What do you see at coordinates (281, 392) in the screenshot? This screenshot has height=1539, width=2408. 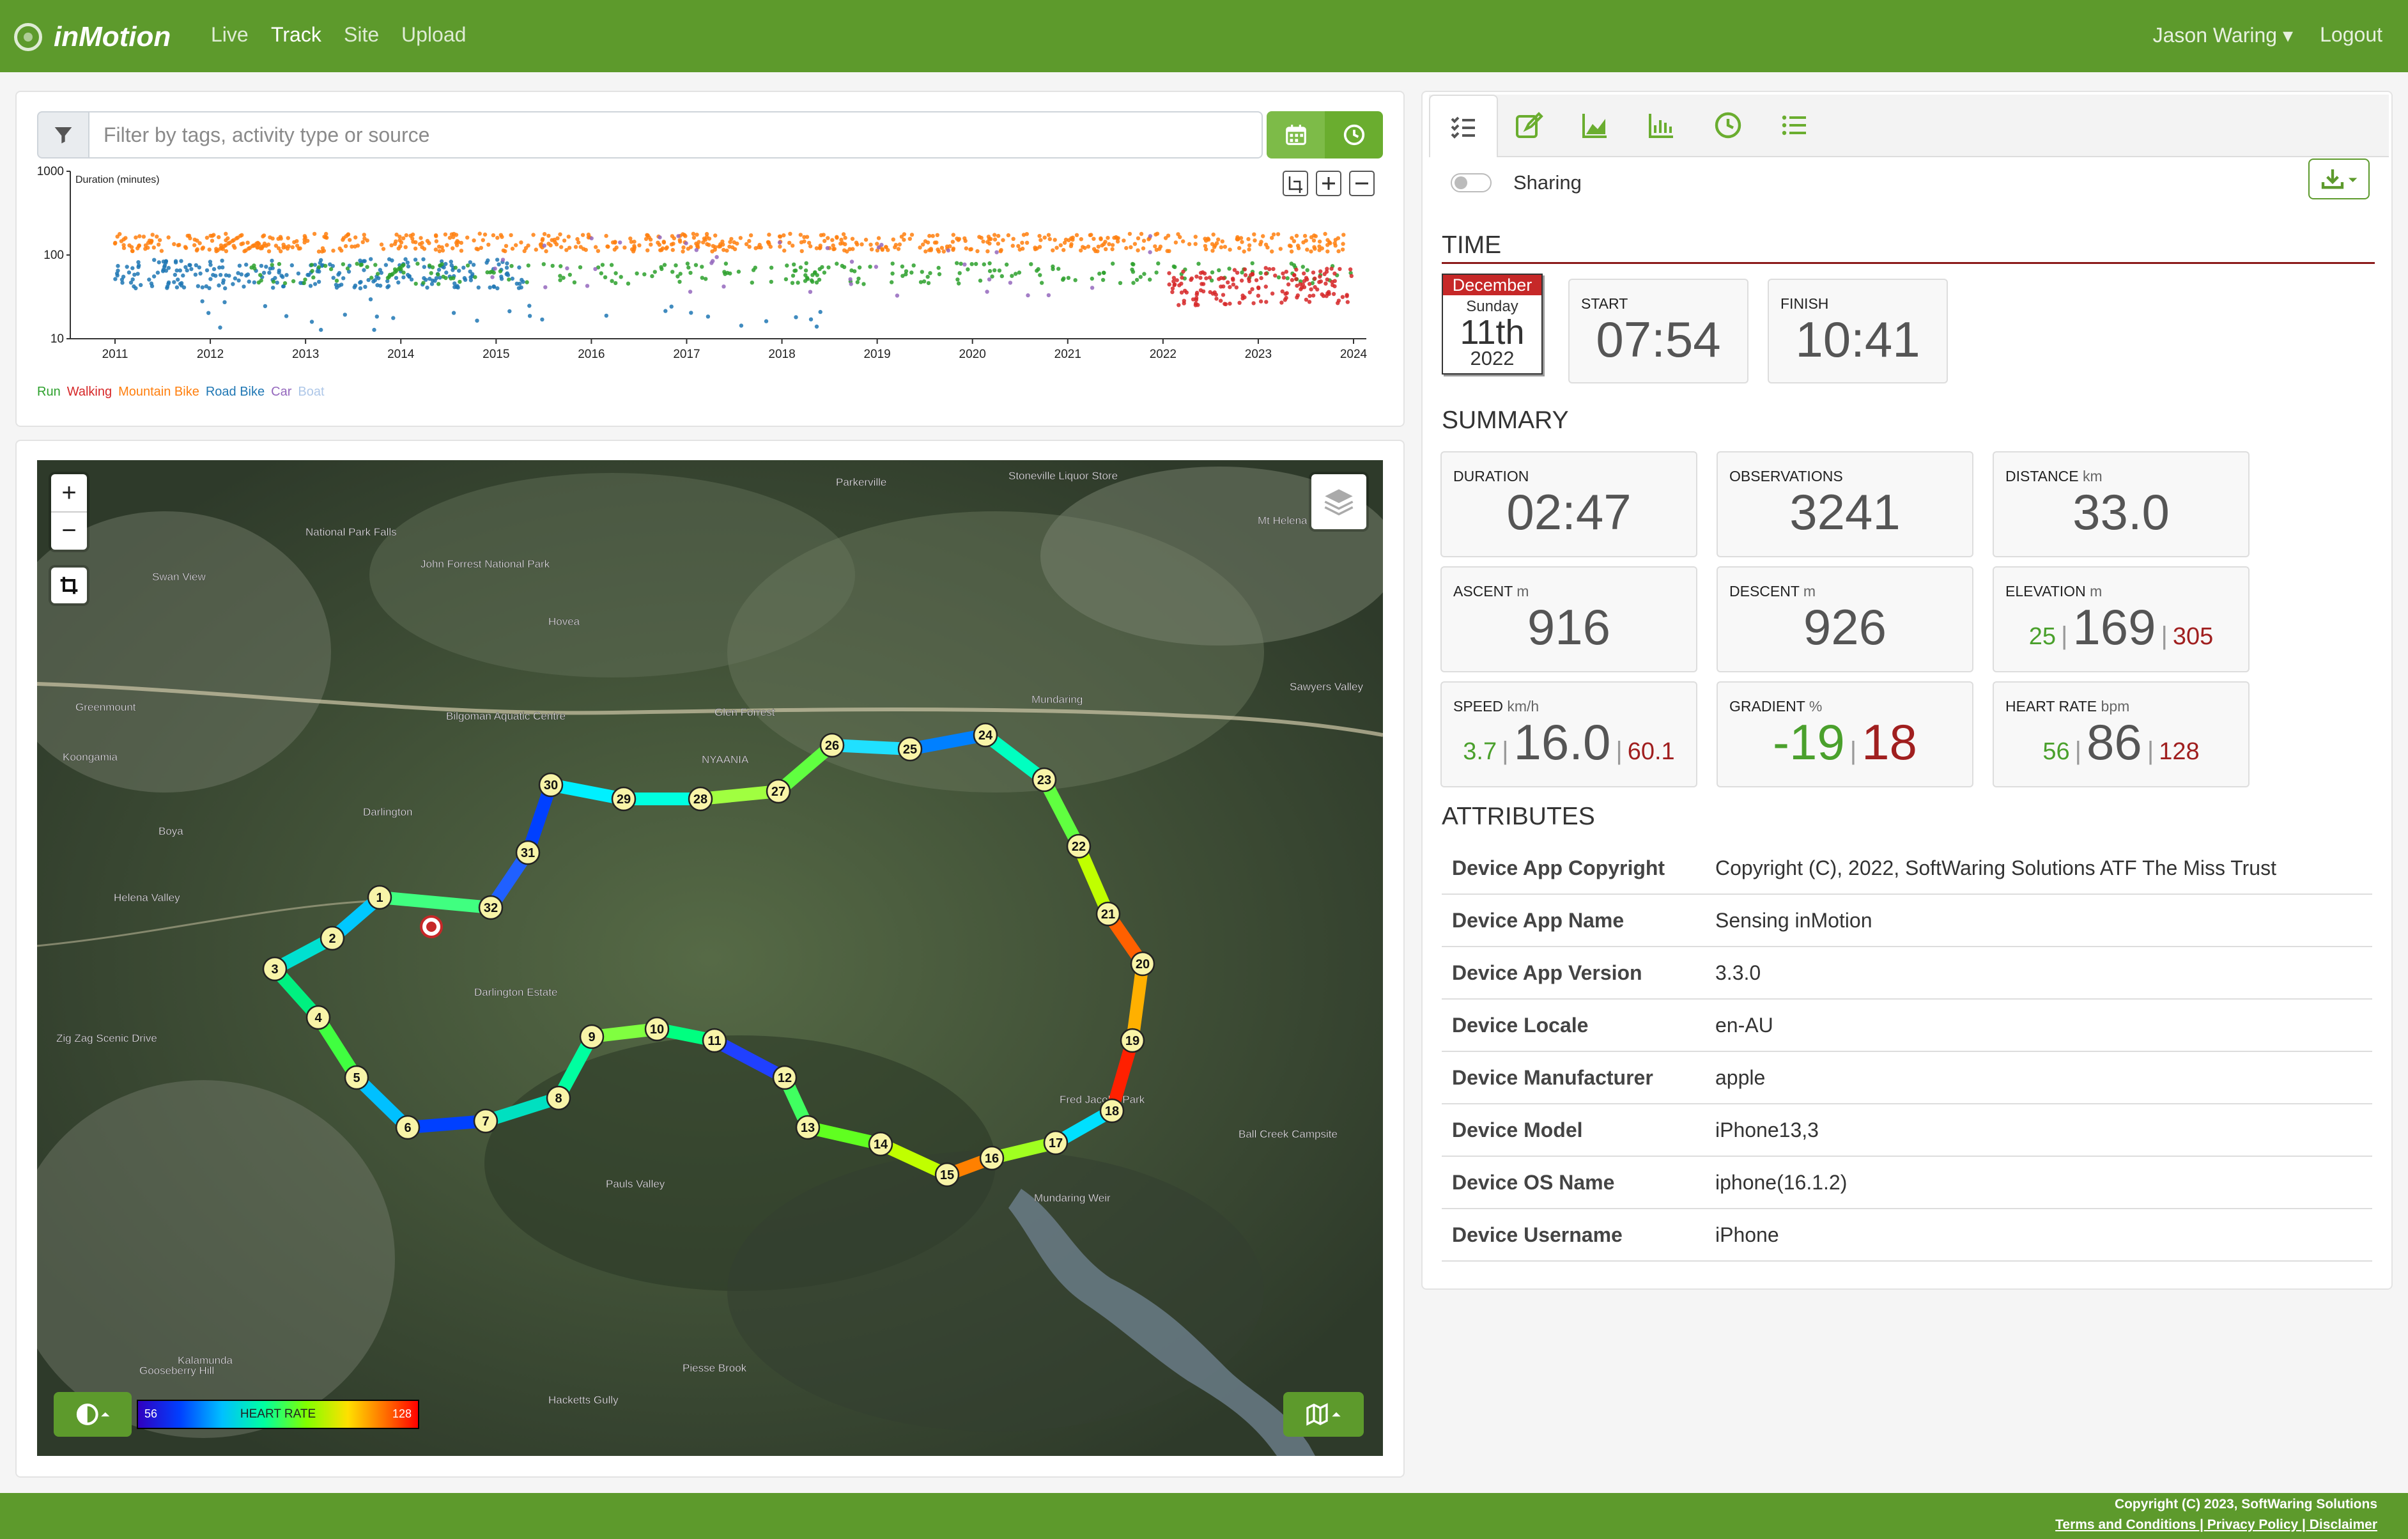 I see `legend-item: Car` at bounding box center [281, 392].